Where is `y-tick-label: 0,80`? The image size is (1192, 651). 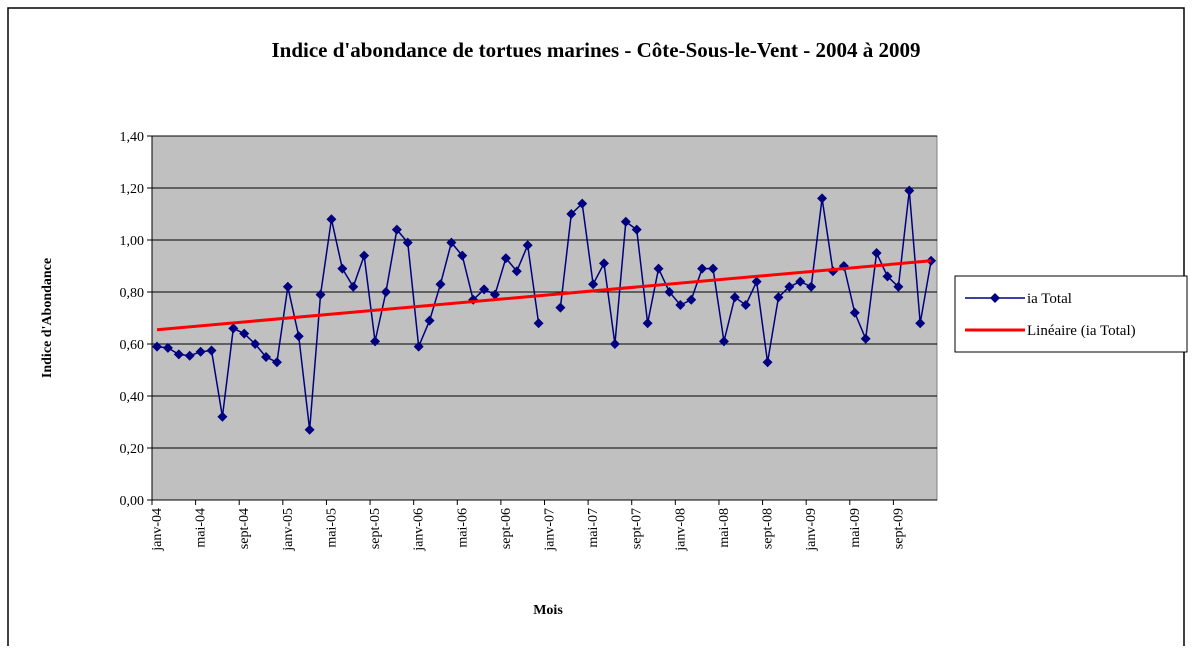 y-tick-label: 0,80 is located at coordinates (132, 293).